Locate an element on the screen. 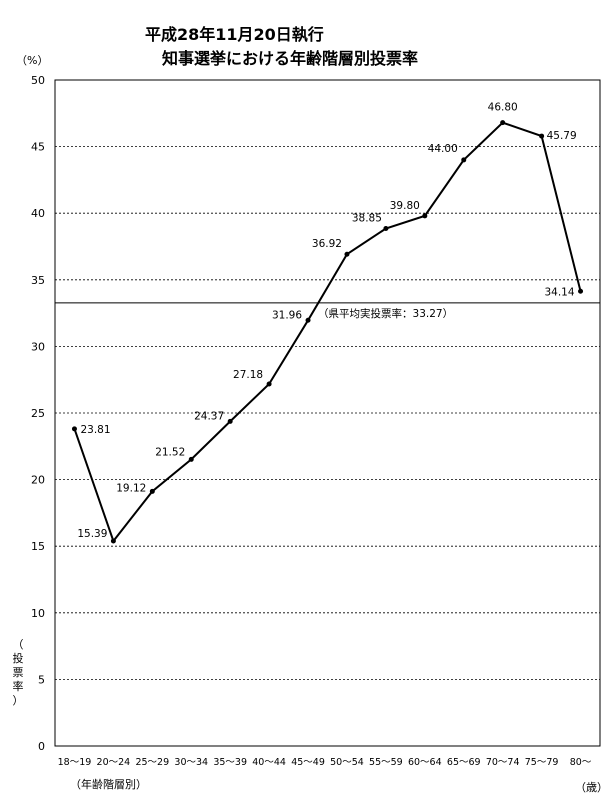 The image size is (612, 800). data-label: 46.80 is located at coordinates (503, 108).